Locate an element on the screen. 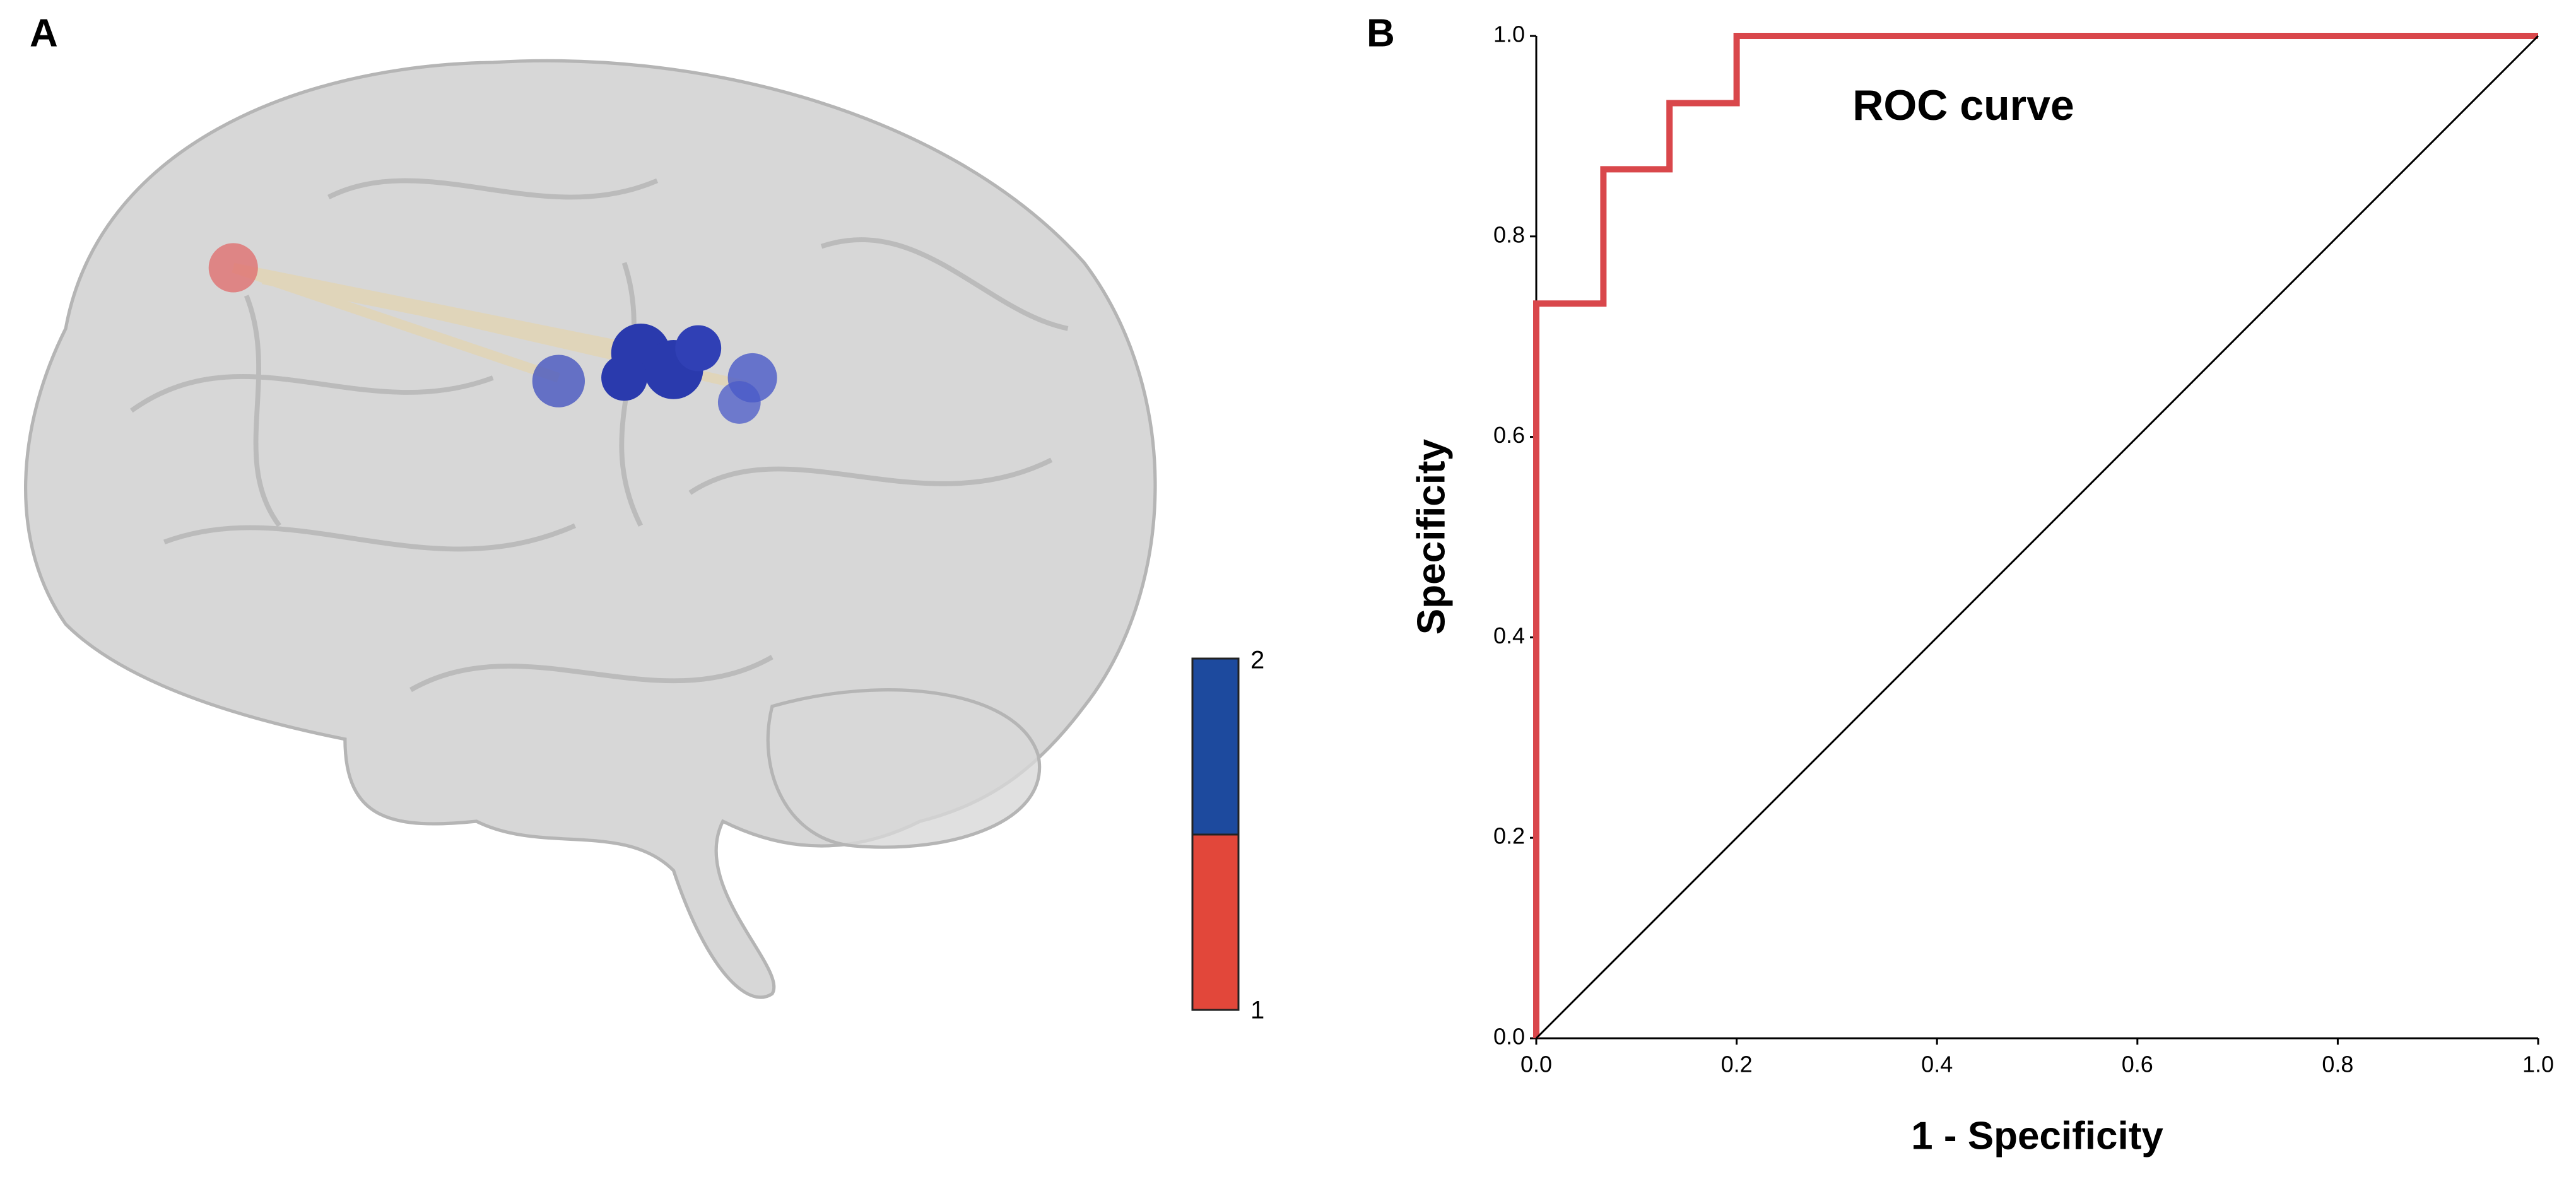  panel-label: B is located at coordinates (1381, 33).